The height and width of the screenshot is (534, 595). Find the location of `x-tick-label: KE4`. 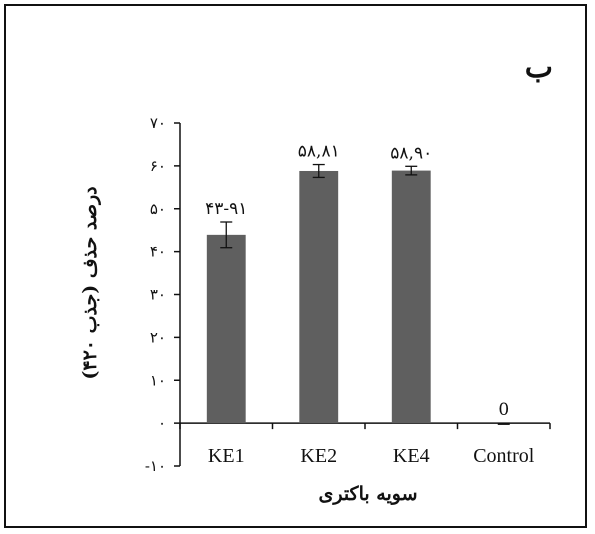

x-tick-label: KE4 is located at coordinates (411, 456).